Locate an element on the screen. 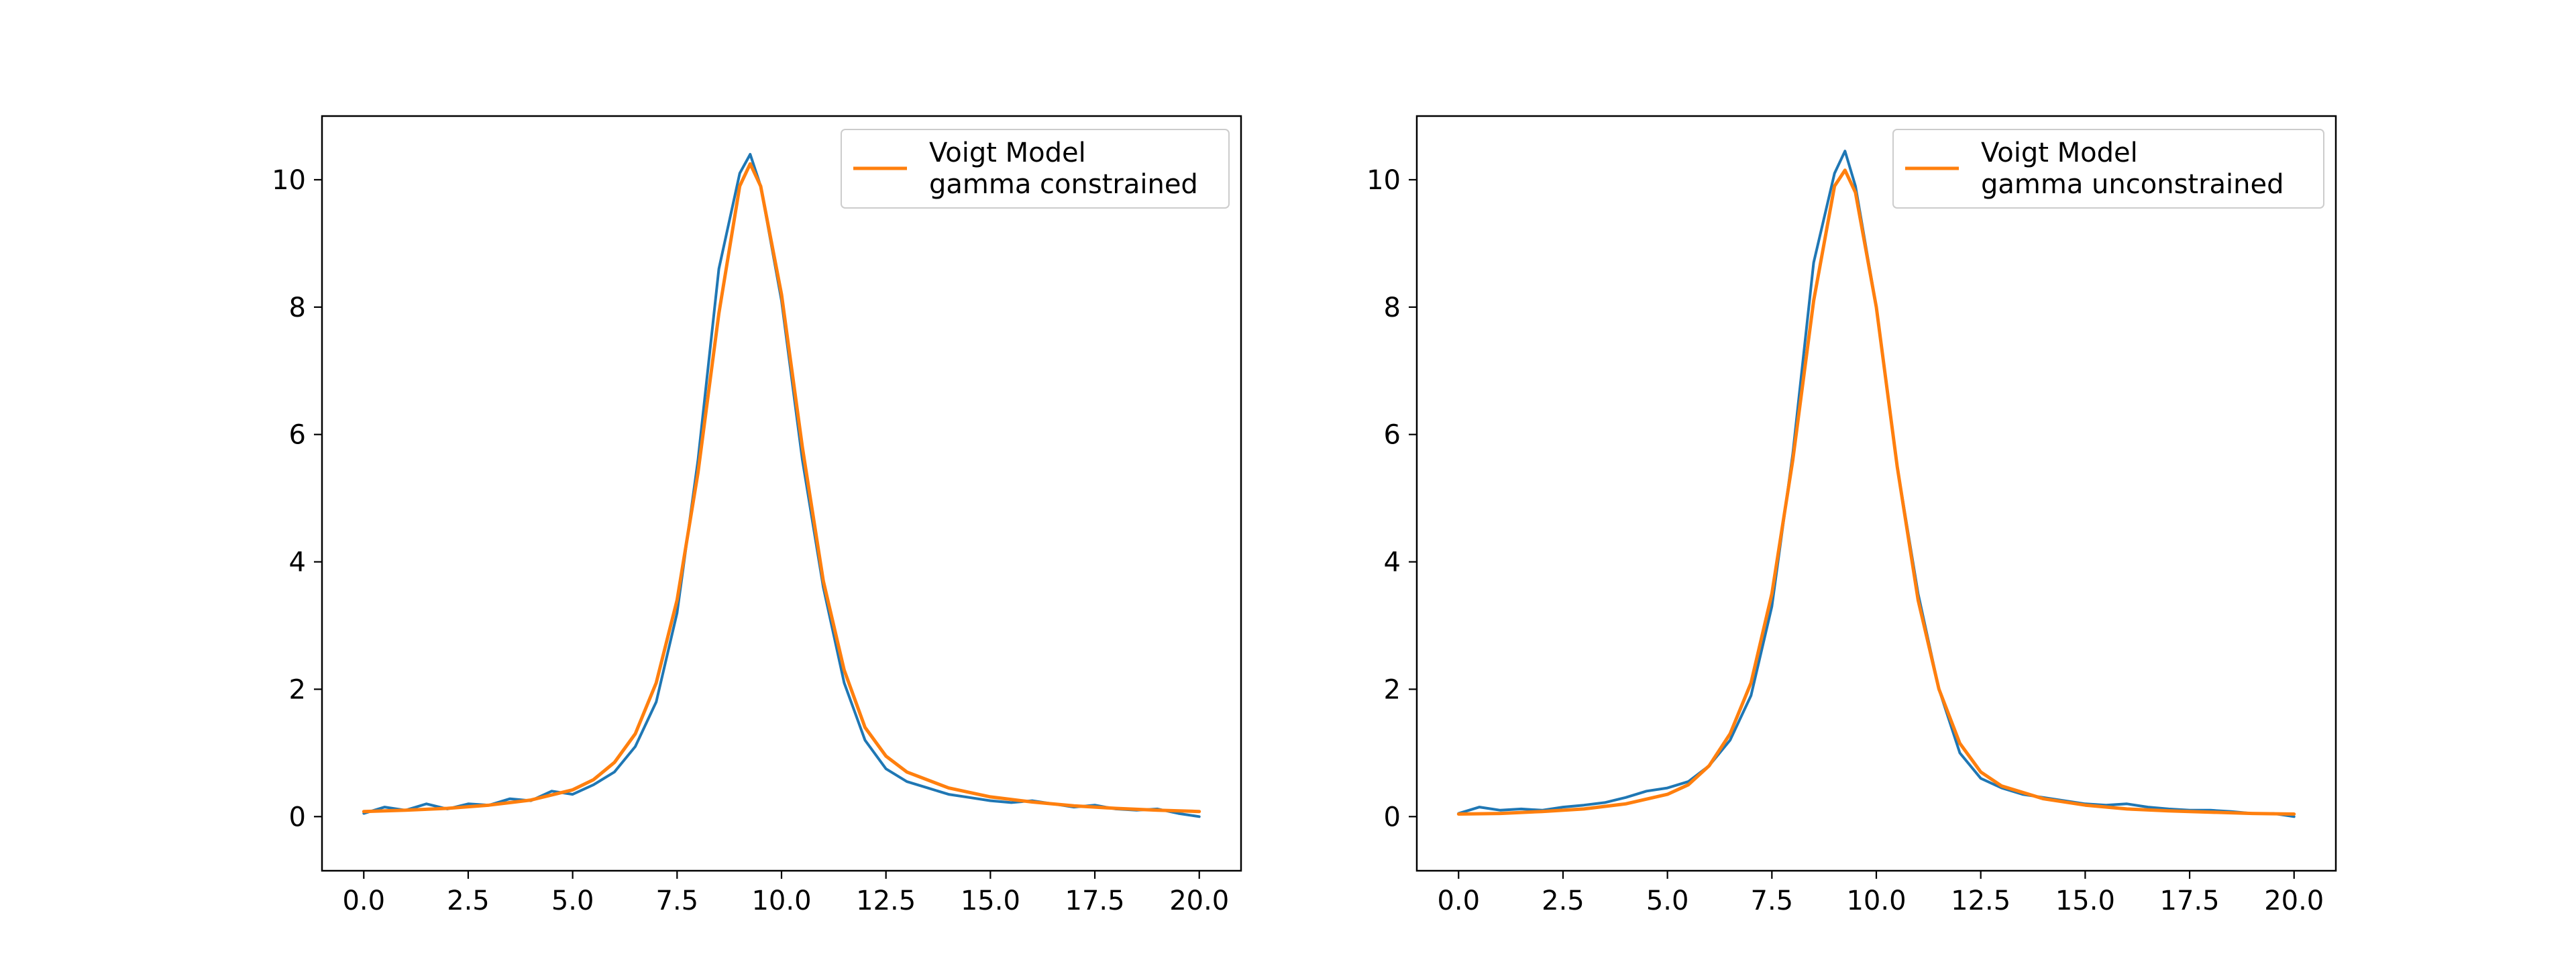 The height and width of the screenshot is (966, 2576). legend: Voigt Model gamma unconstrained is located at coordinates (2108, 169).